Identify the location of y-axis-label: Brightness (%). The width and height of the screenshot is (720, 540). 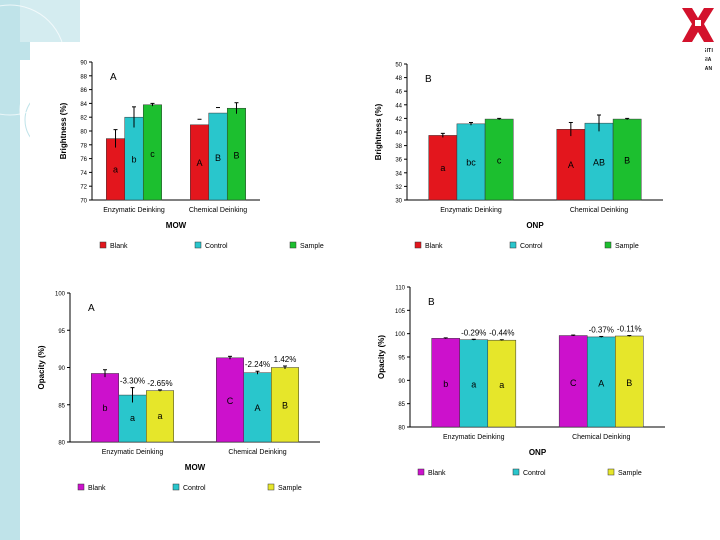
(379, 131).